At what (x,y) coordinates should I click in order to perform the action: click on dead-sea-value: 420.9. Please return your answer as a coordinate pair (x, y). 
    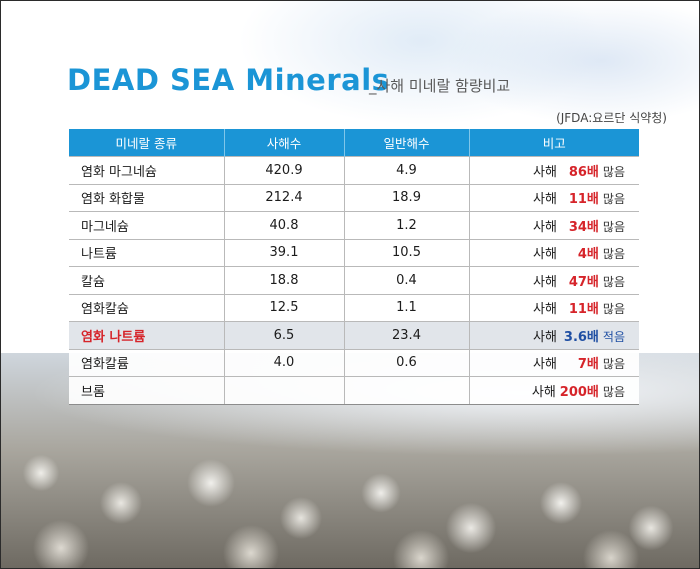
    Looking at the image, I should click on (283, 170).